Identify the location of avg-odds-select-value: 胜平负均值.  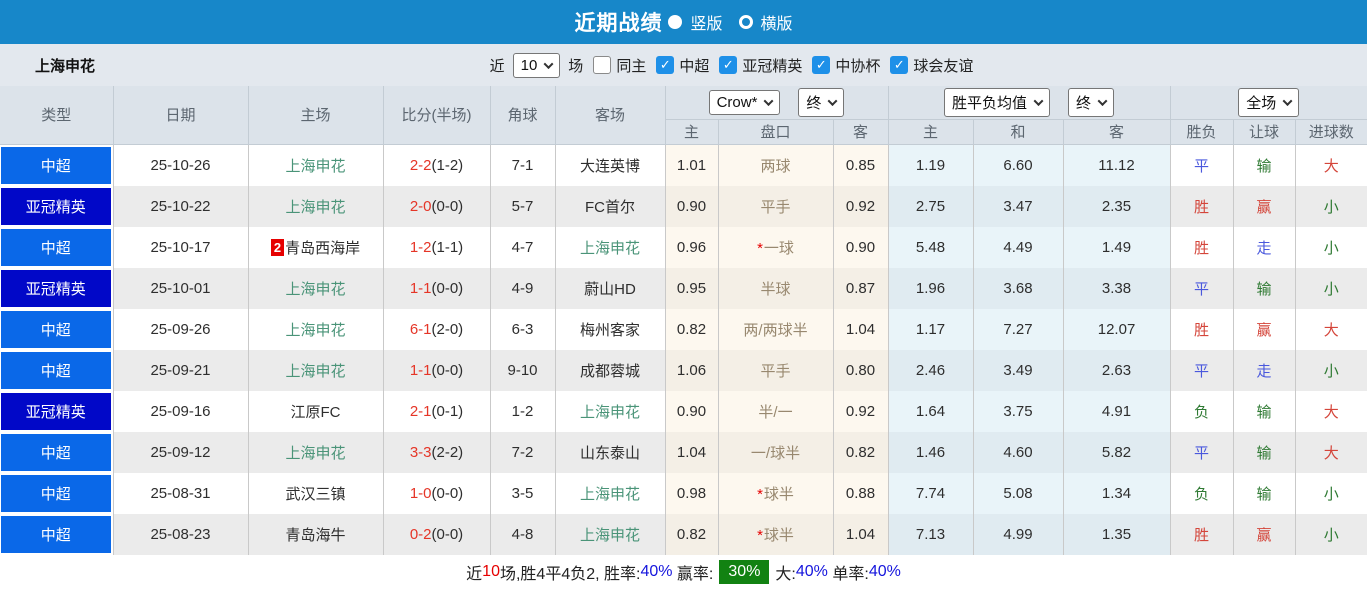
(990, 103).